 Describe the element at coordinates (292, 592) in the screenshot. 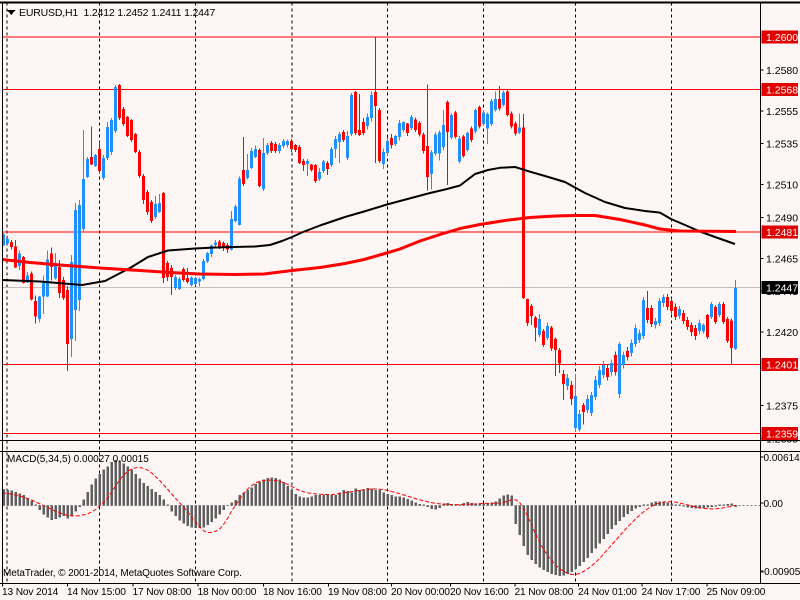

I see `svg-text: 18 Nov 16:00` at that location.